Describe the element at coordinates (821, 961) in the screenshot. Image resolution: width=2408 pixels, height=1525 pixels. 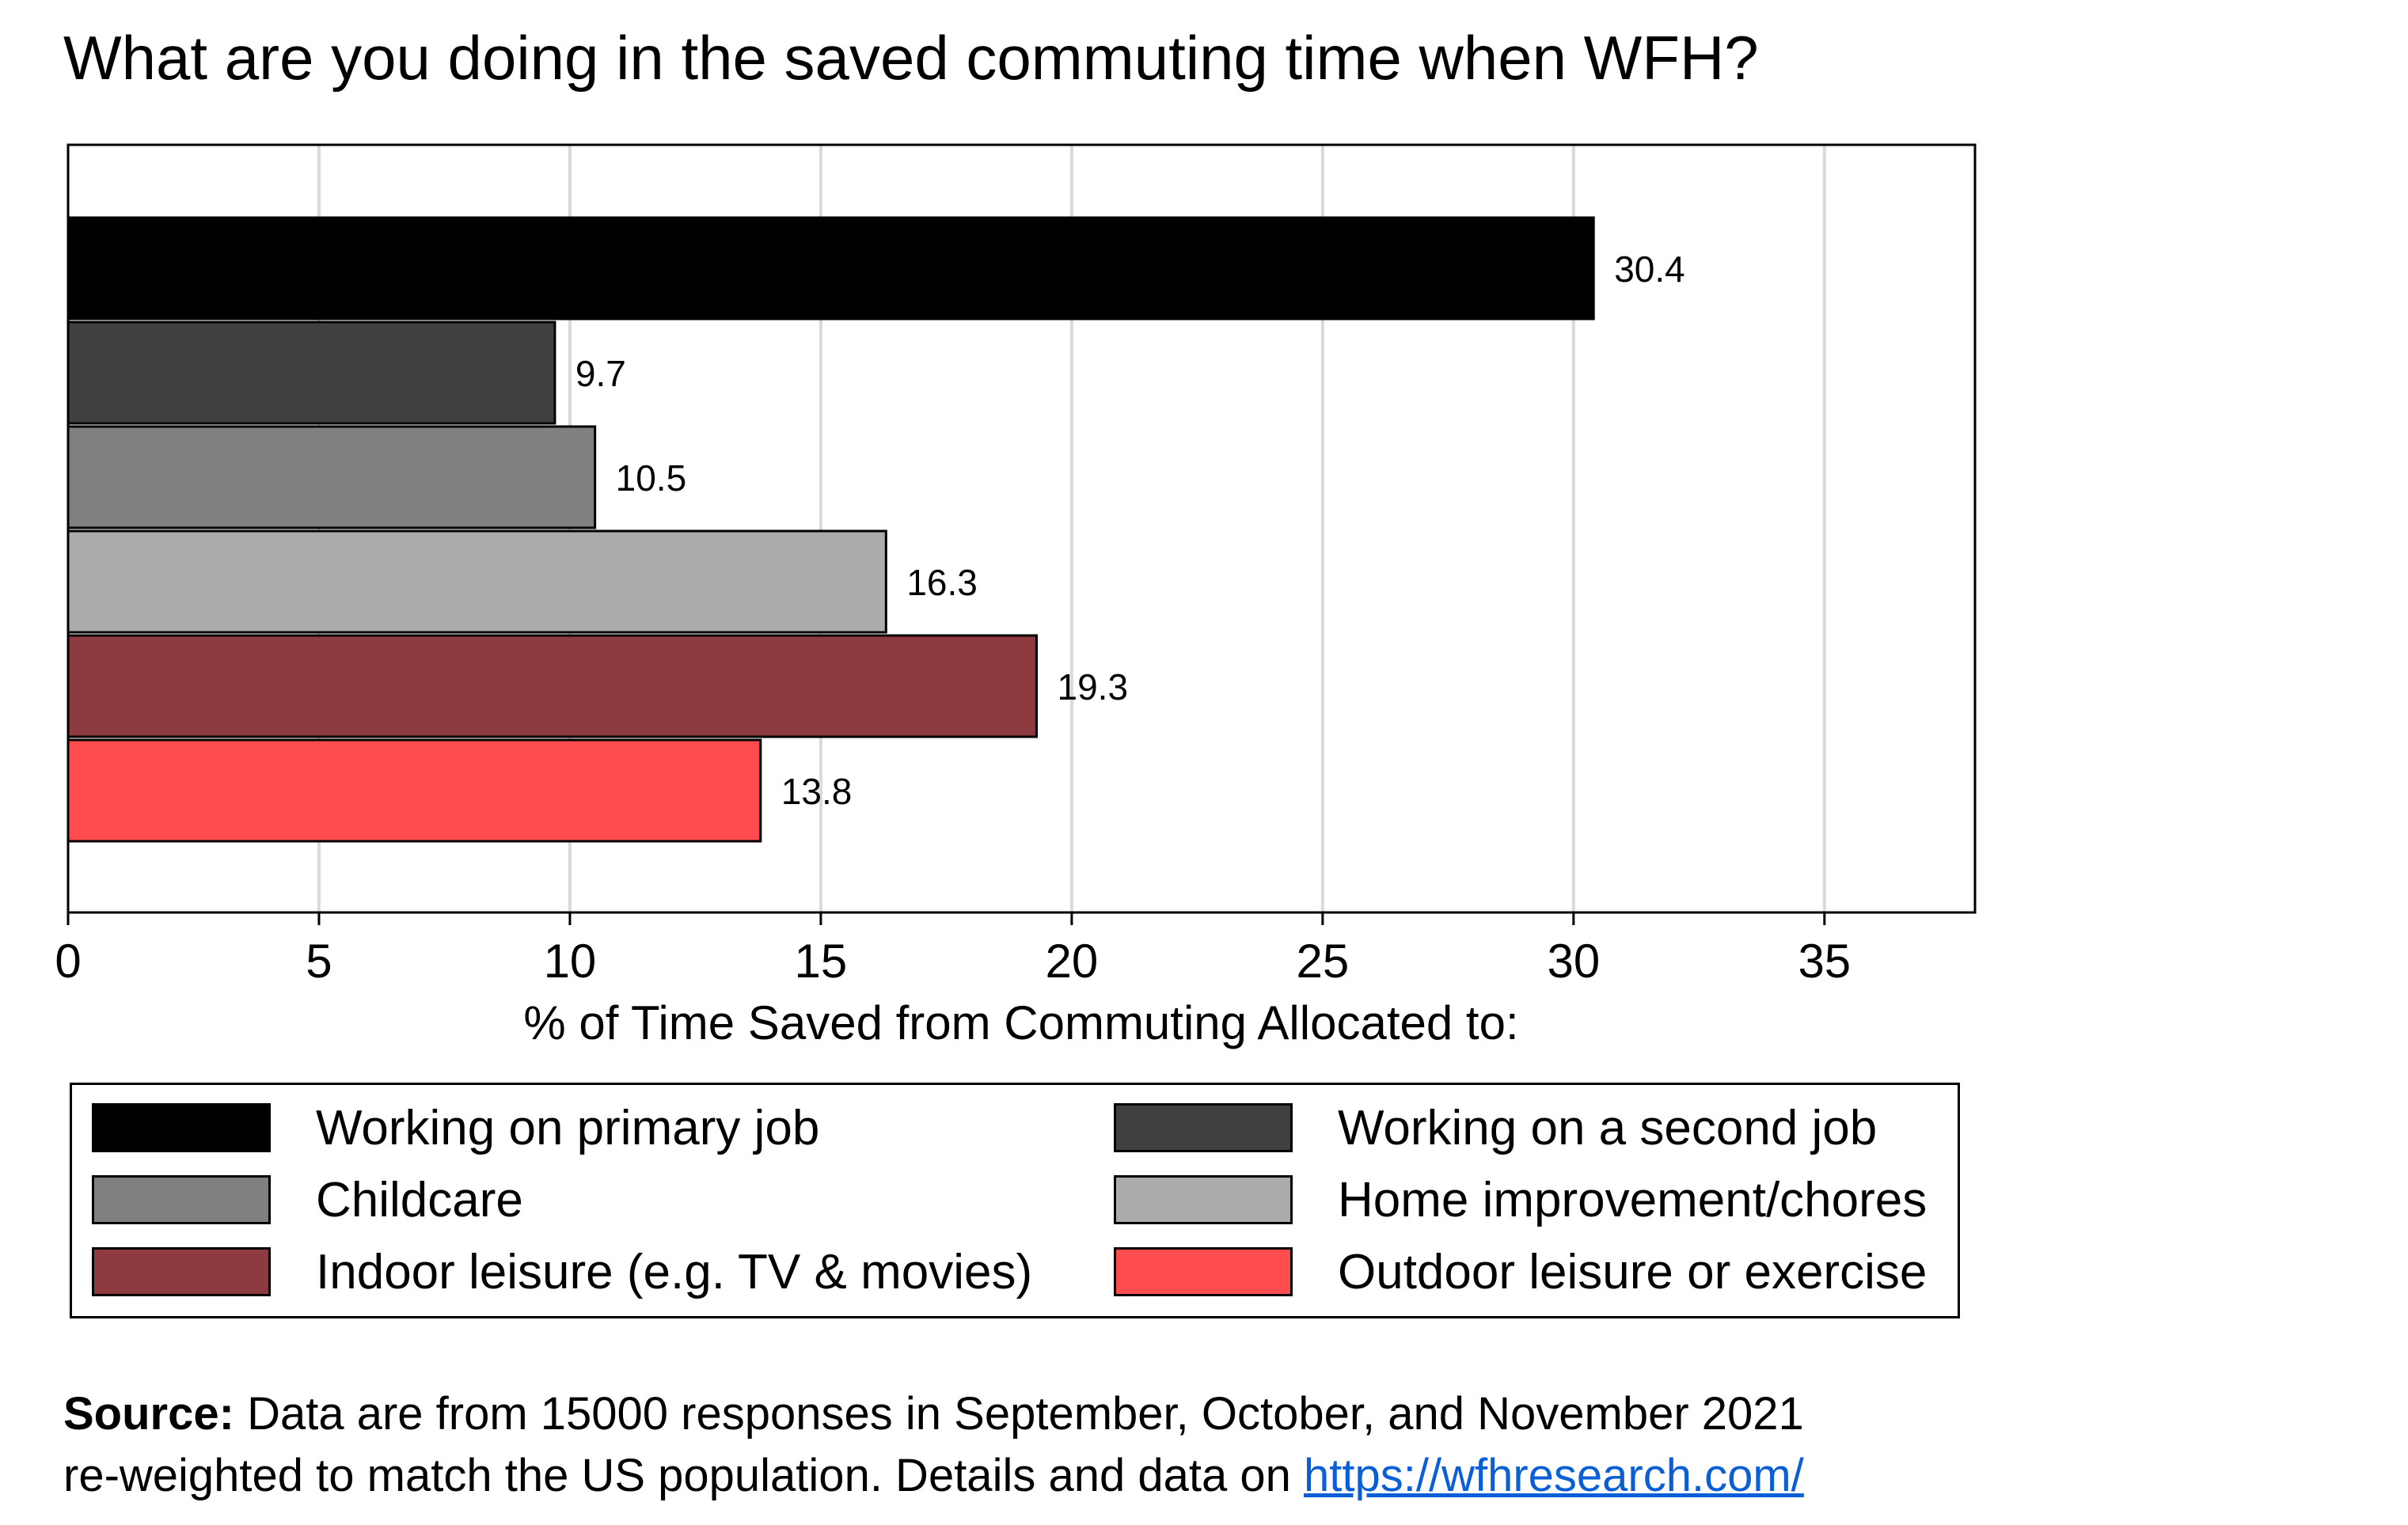
I see `x-tick-label-15: 15` at that location.